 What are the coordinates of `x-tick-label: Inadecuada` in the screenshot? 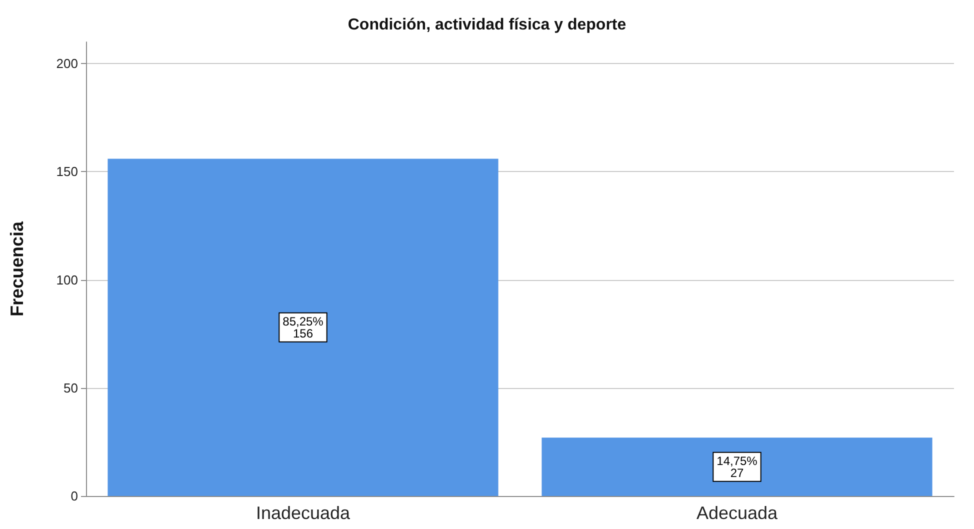 It's located at (304, 513).